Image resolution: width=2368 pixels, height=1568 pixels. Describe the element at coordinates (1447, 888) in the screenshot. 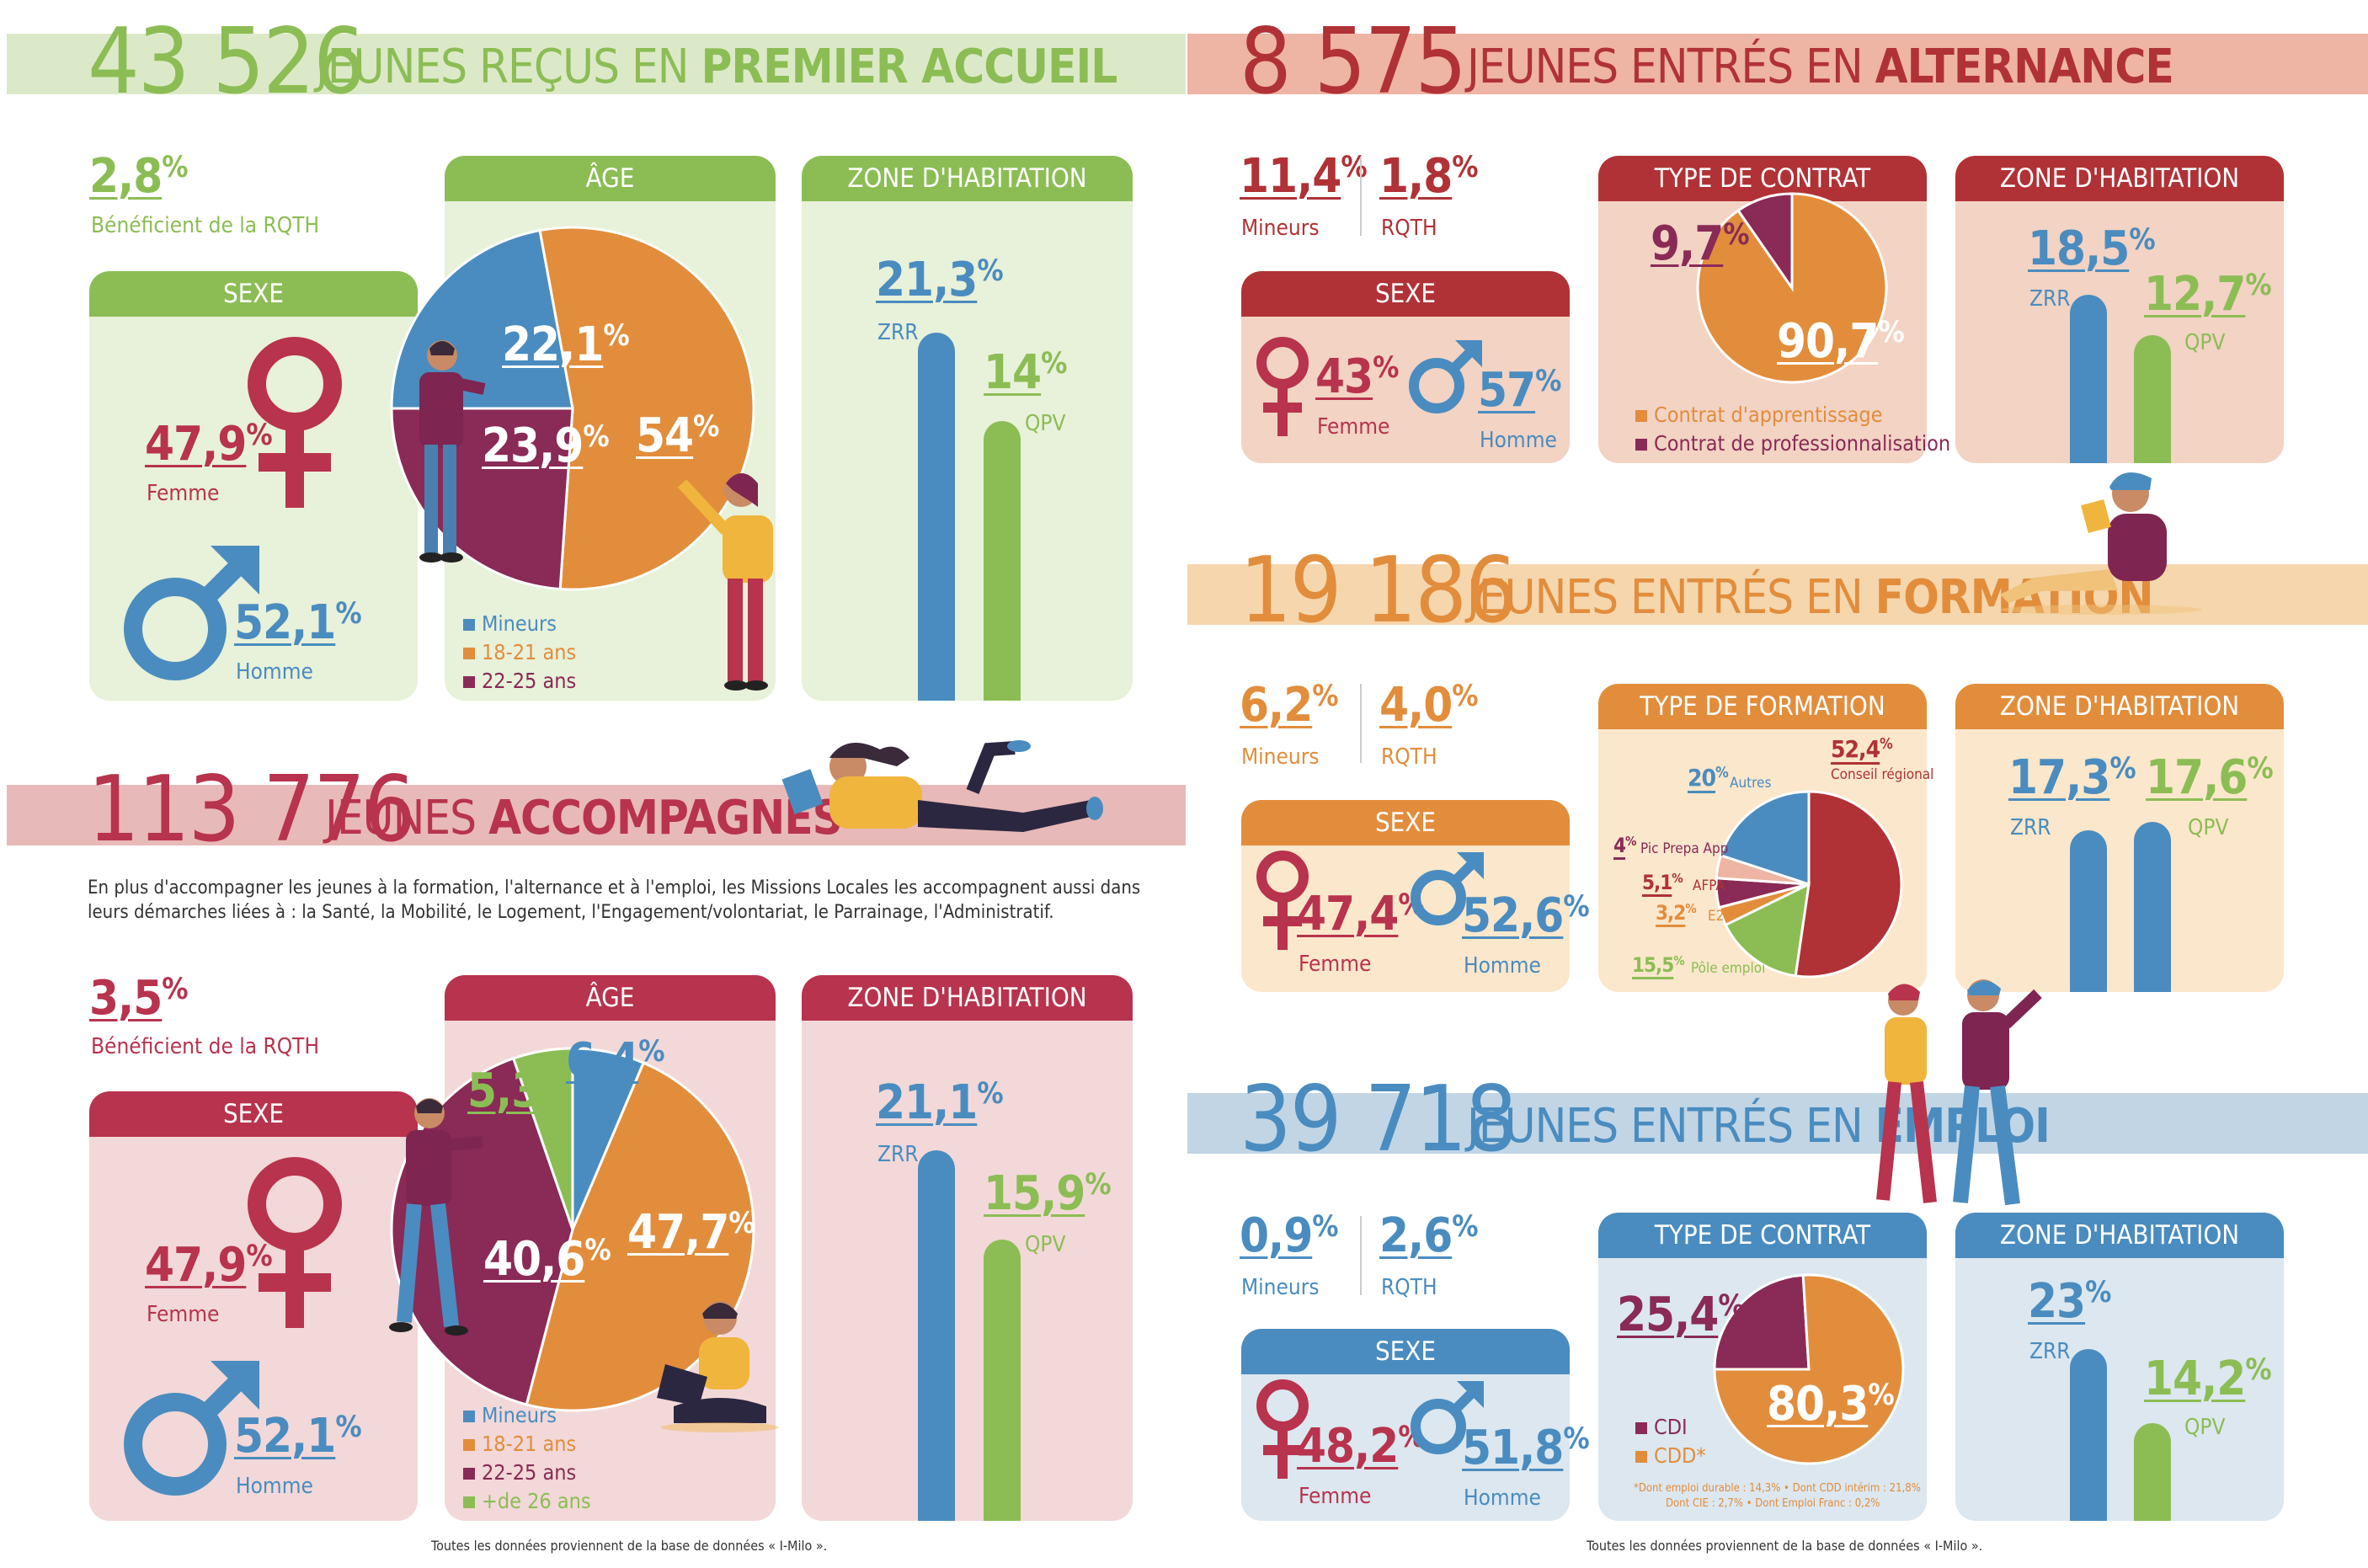

I see `s4-male-icon` at that location.